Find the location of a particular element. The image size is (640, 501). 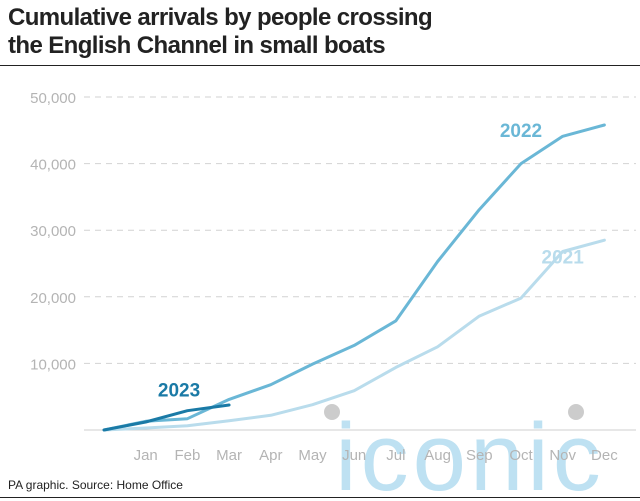

y-tick-label: 10,000 is located at coordinates (53, 364).